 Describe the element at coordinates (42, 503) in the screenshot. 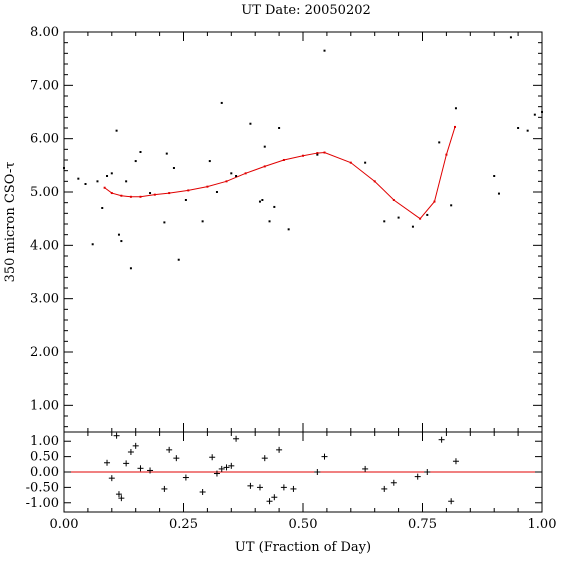

I see `residual-y-tick-label: -1.00` at that location.